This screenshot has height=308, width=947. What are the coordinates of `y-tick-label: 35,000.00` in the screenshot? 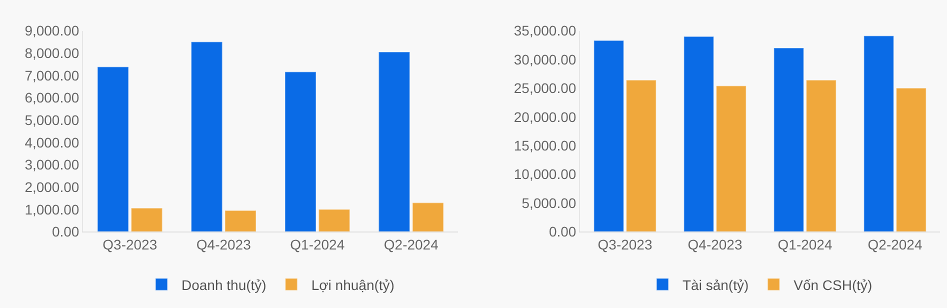 It's located at (545, 30).